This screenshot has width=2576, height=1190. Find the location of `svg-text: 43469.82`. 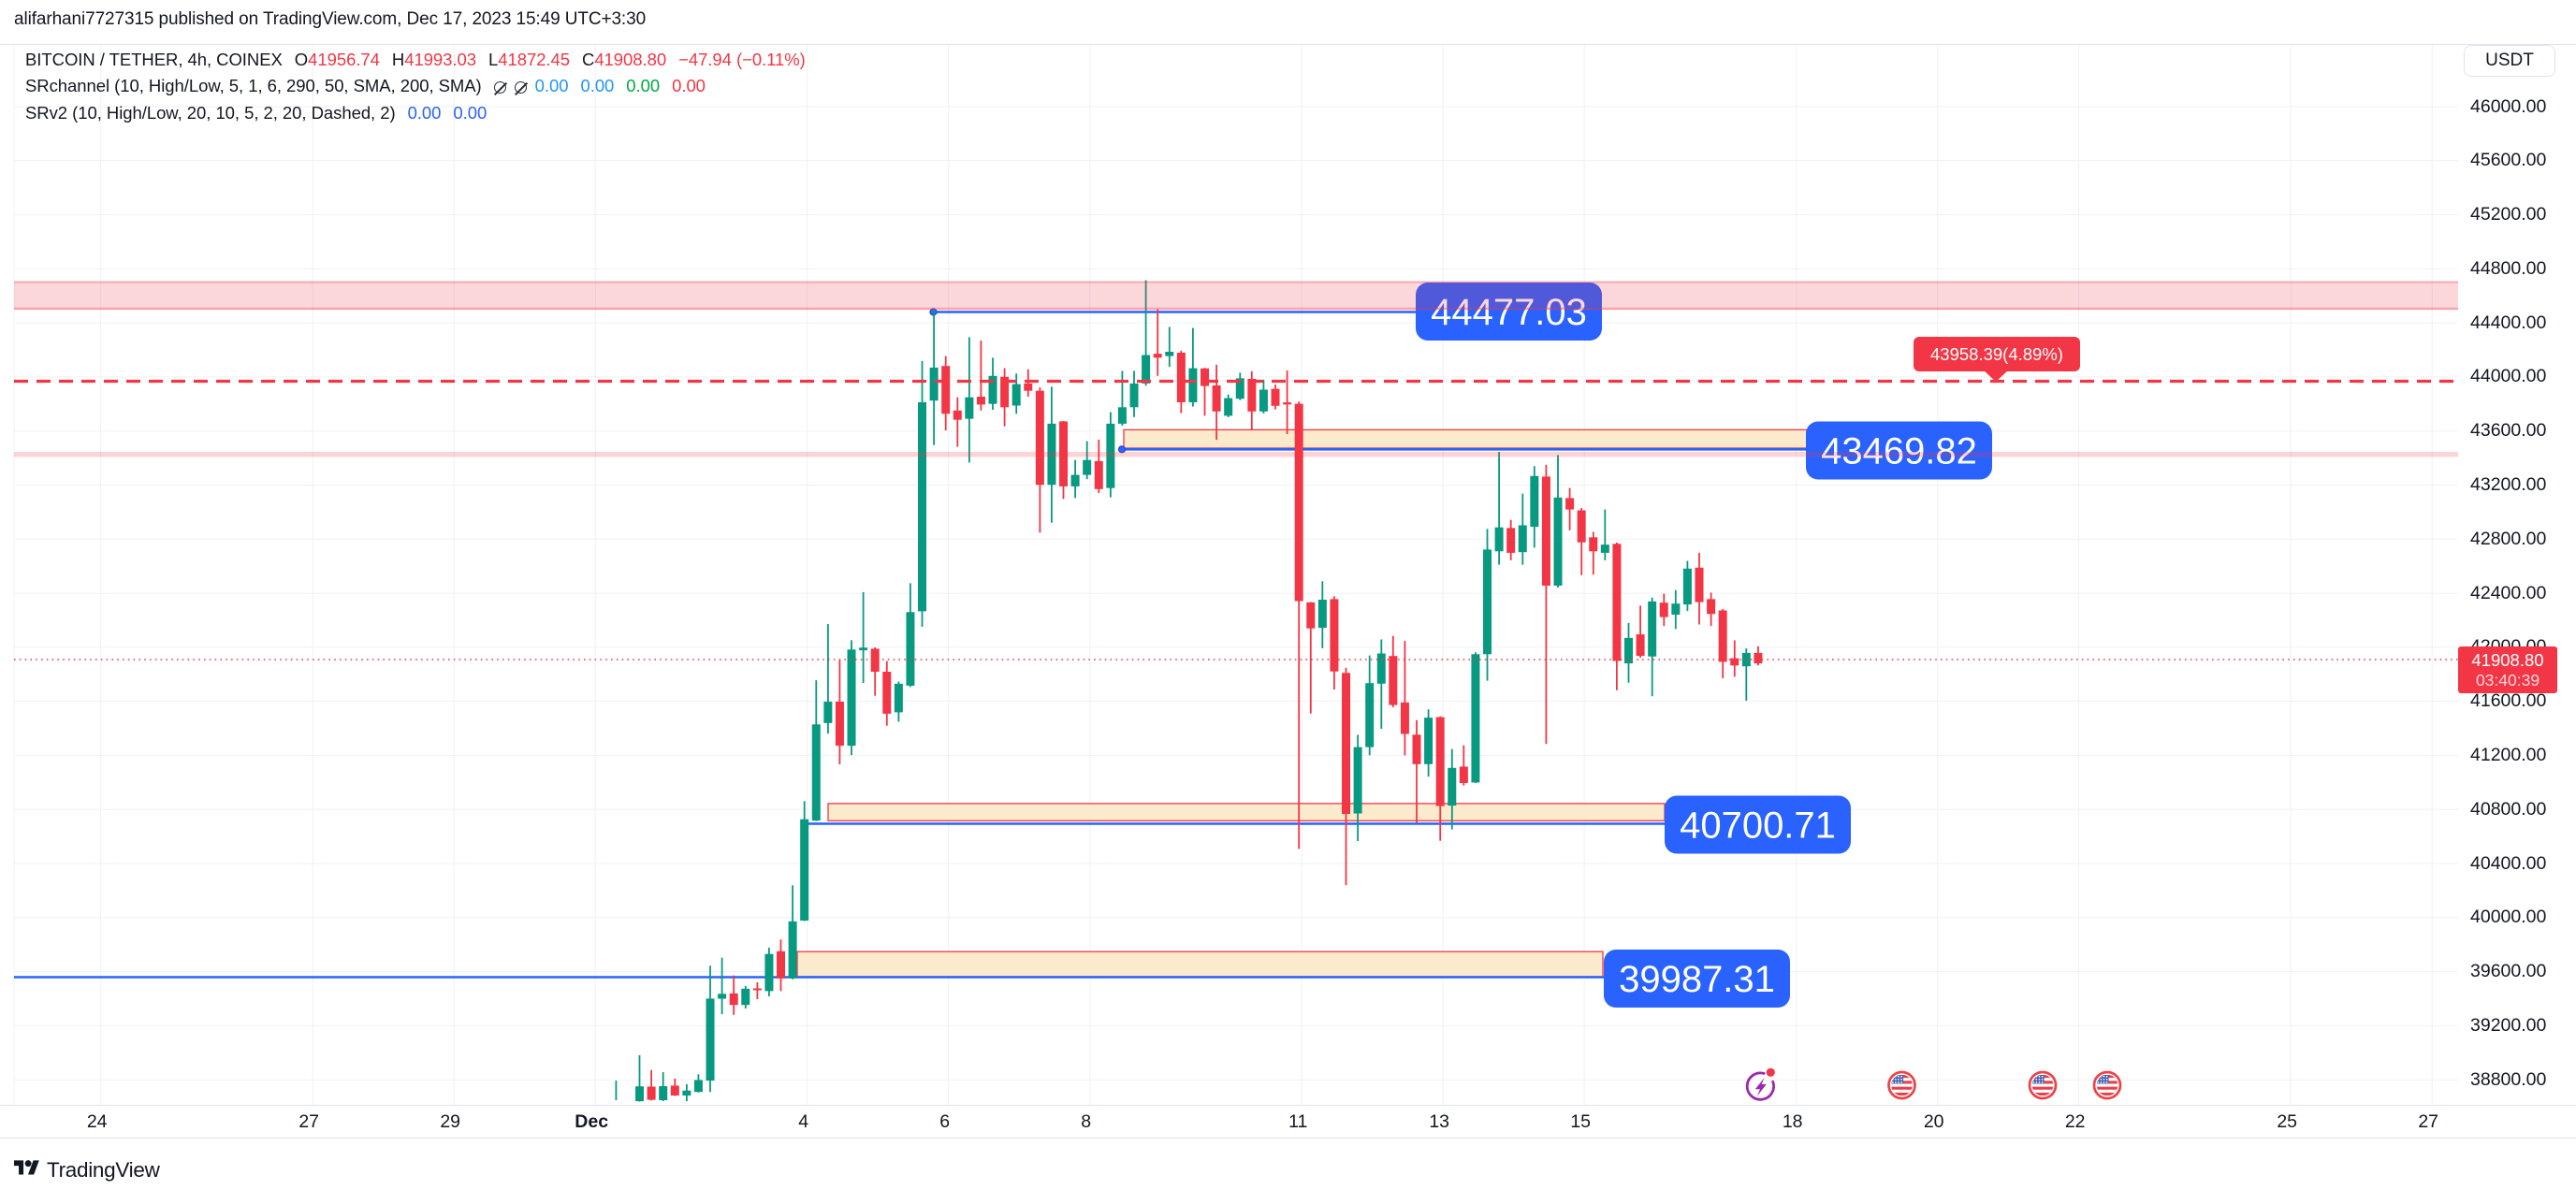

svg-text: 43469.82 is located at coordinates (1899, 451).